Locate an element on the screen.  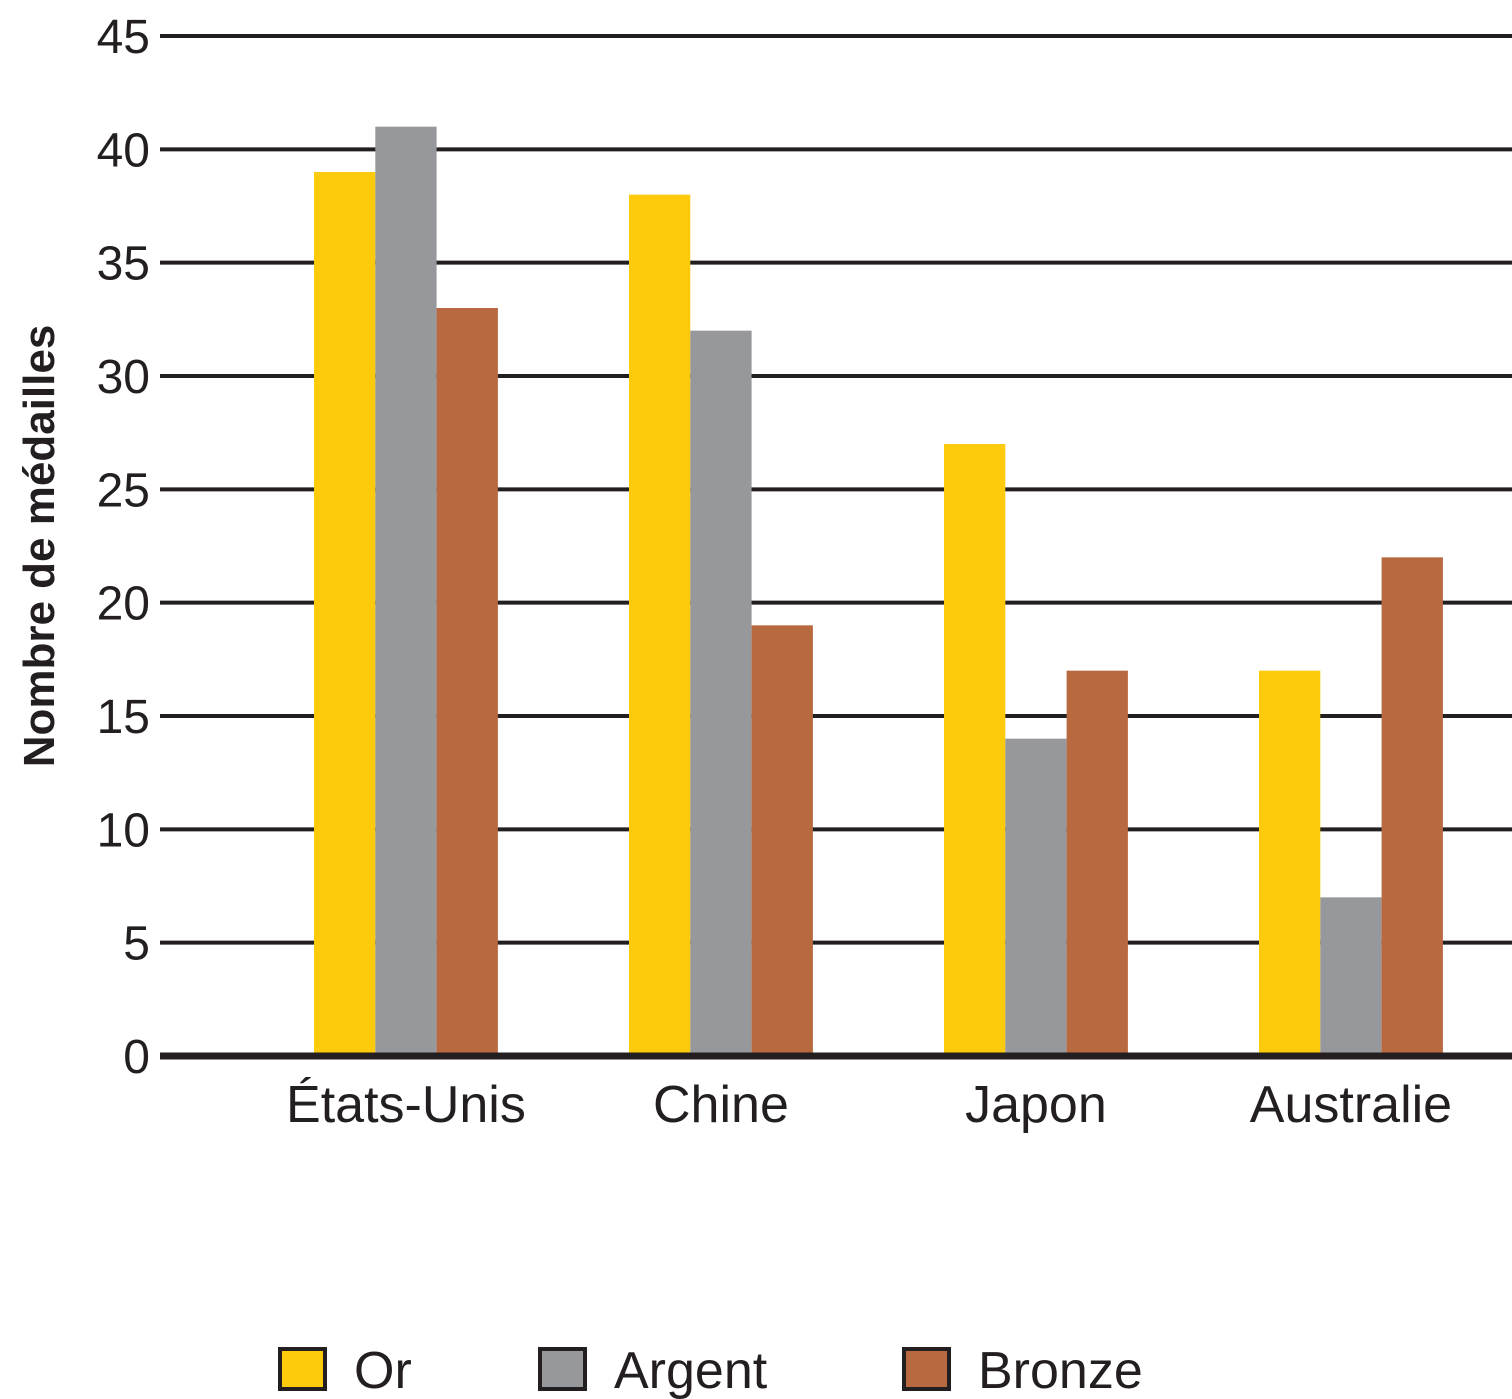
y-tick-label: 15 is located at coordinates (123, 717).